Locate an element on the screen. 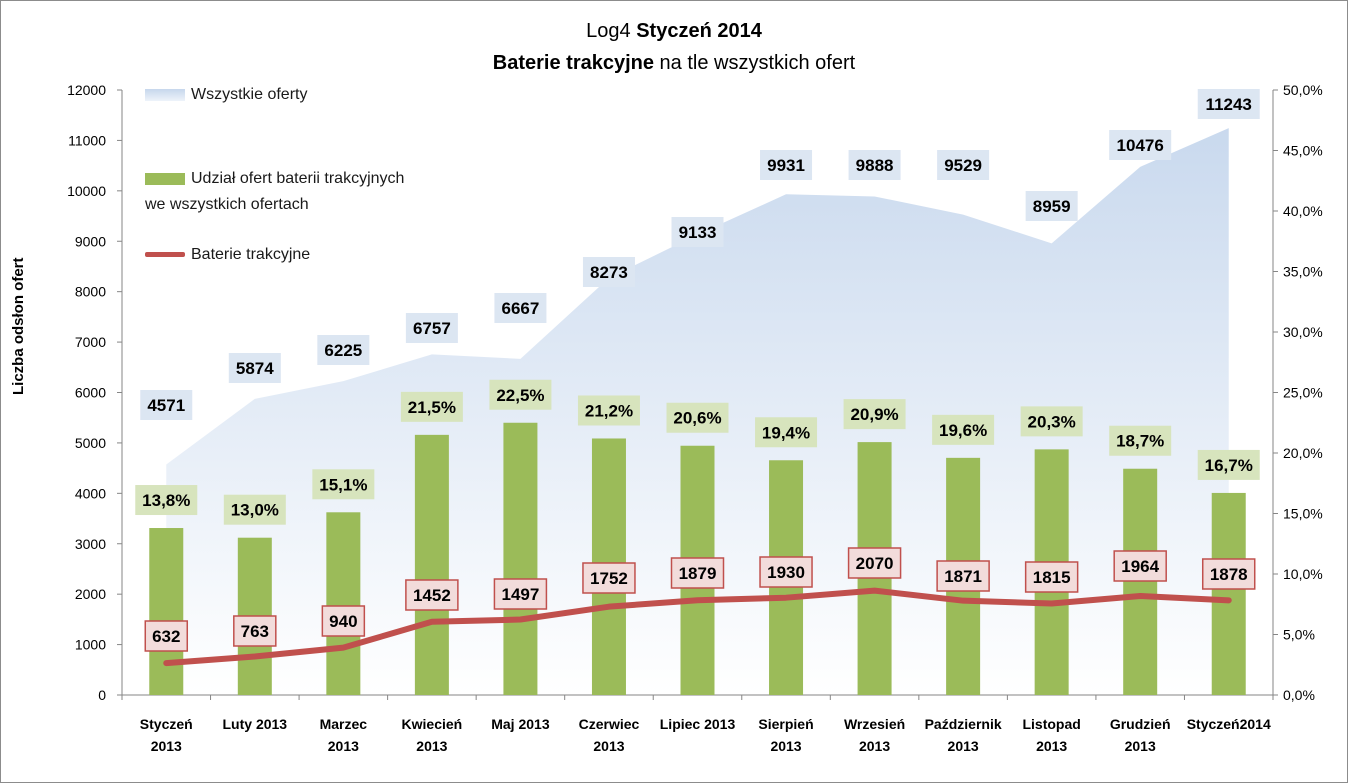  legend-label-area: Wszystkie oferty is located at coordinates (249, 94).